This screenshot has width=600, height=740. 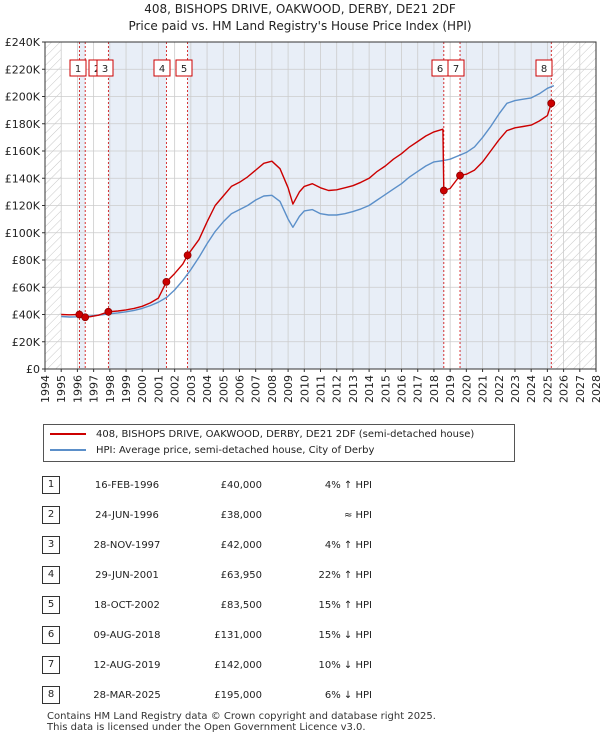 I want to click on sale-label-7: 7, so click(x=456, y=69).